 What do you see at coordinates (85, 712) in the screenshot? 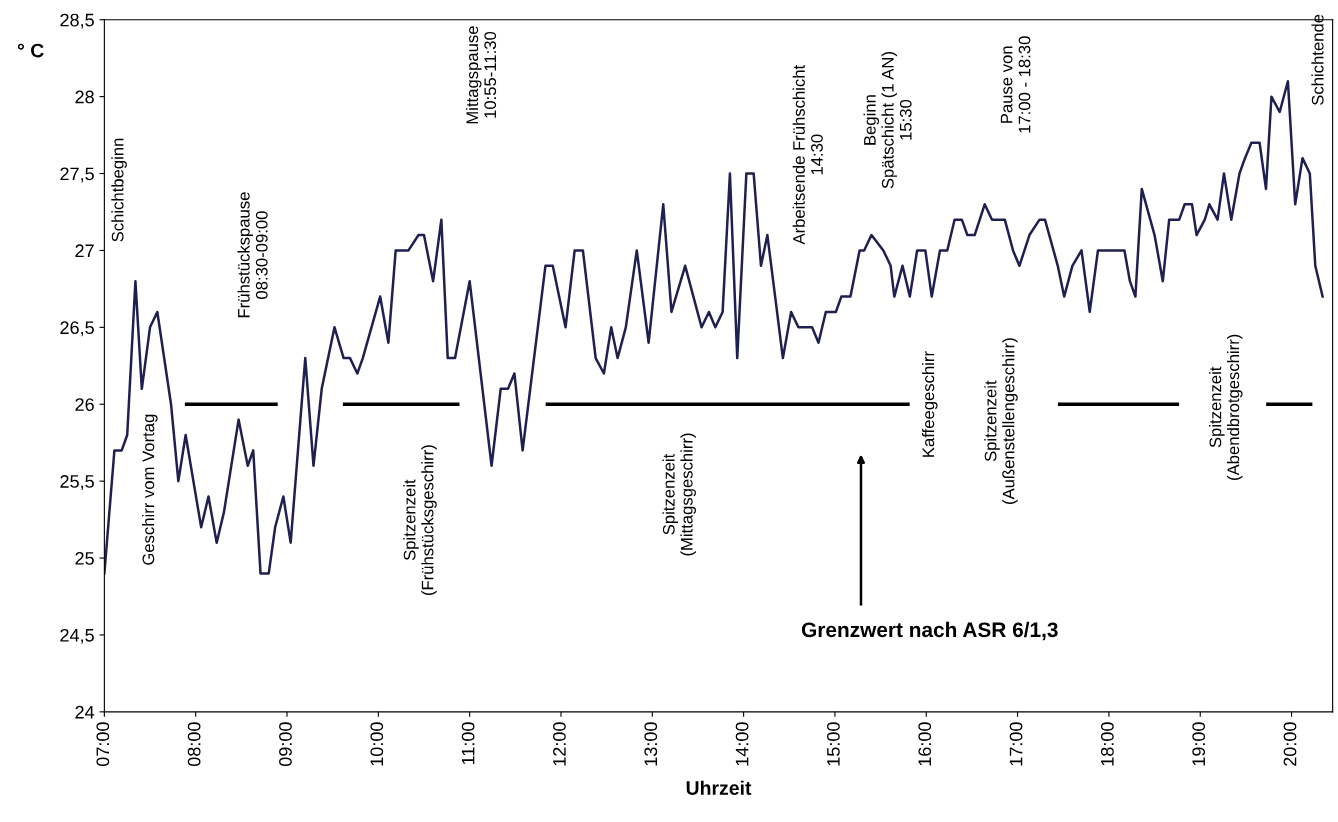
I see `y-tick-label: 24` at bounding box center [85, 712].